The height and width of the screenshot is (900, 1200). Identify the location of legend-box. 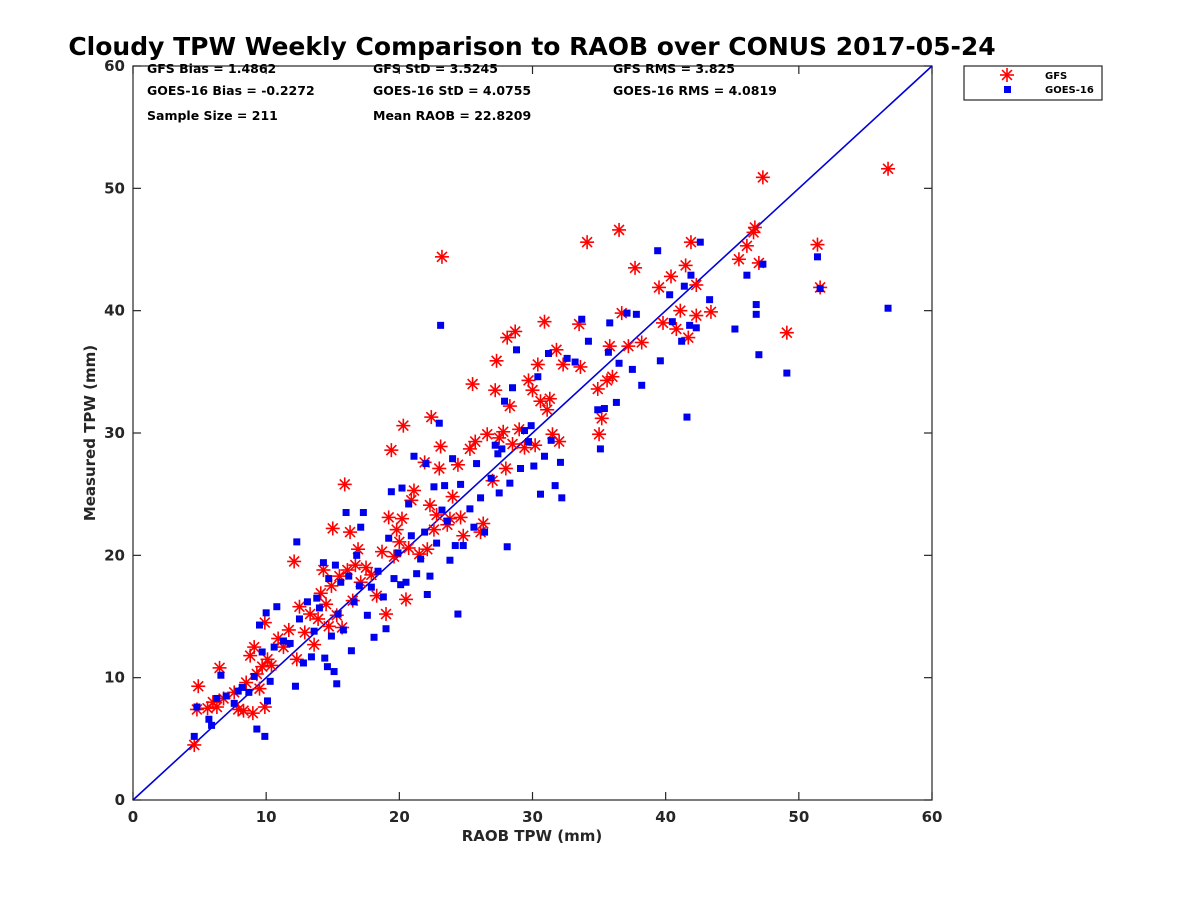
(1033, 83).